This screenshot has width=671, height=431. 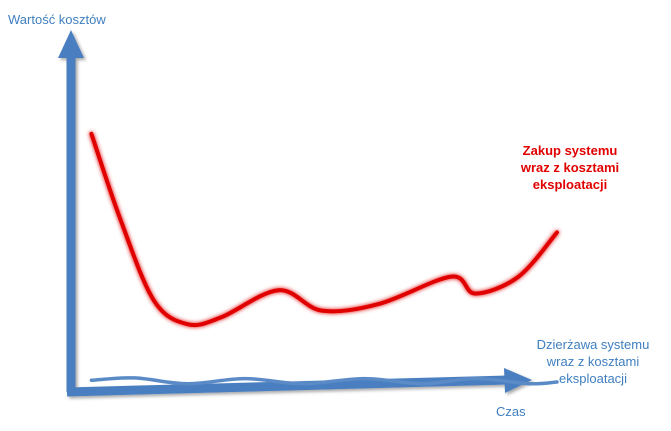 I want to click on series-label-lease-line: eksploatacji, so click(x=593, y=378).